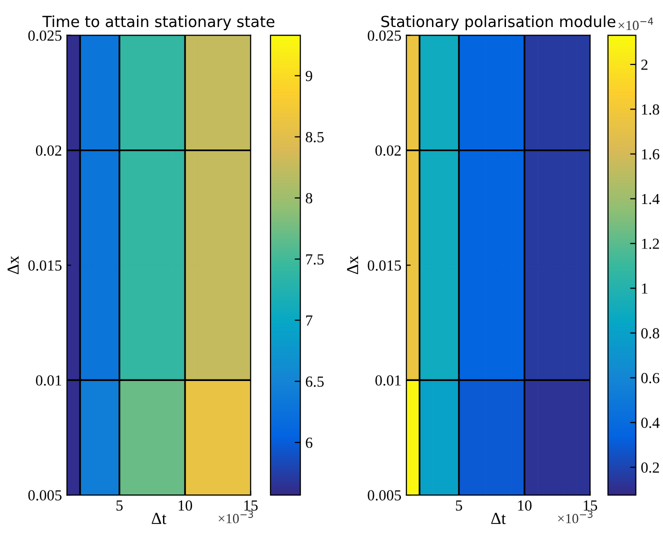 Image resolution: width=663 pixels, height=544 pixels. I want to click on color-bar-label: 0.6, so click(650, 378).